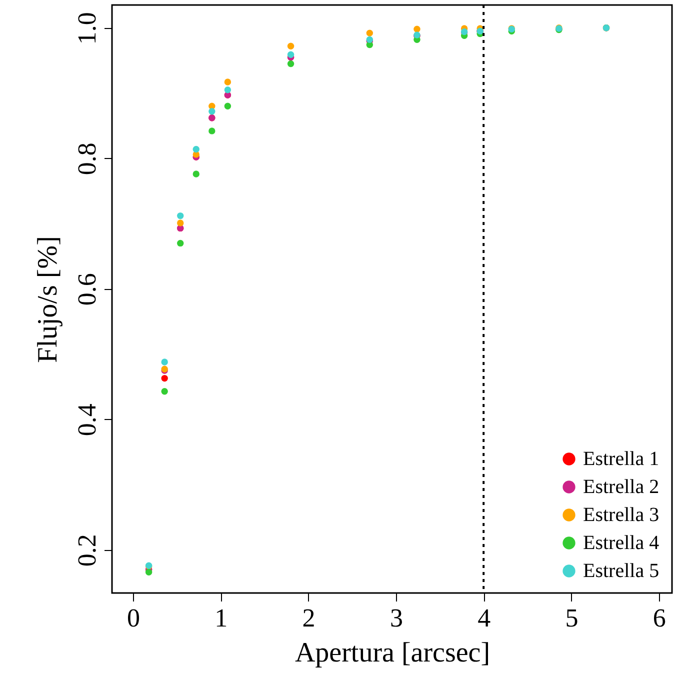 The height and width of the screenshot is (691, 675). Describe the element at coordinates (484, 618) in the screenshot. I see `x-tick-label: 4` at that location.